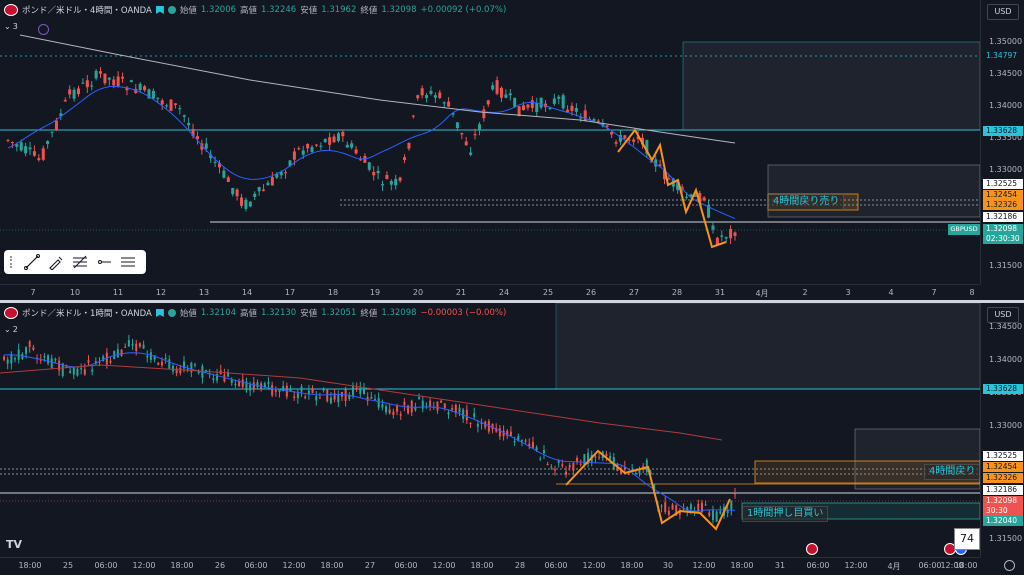  What do you see at coordinates (1009, 565) in the screenshot?
I see `gear-icon` at bounding box center [1009, 565].